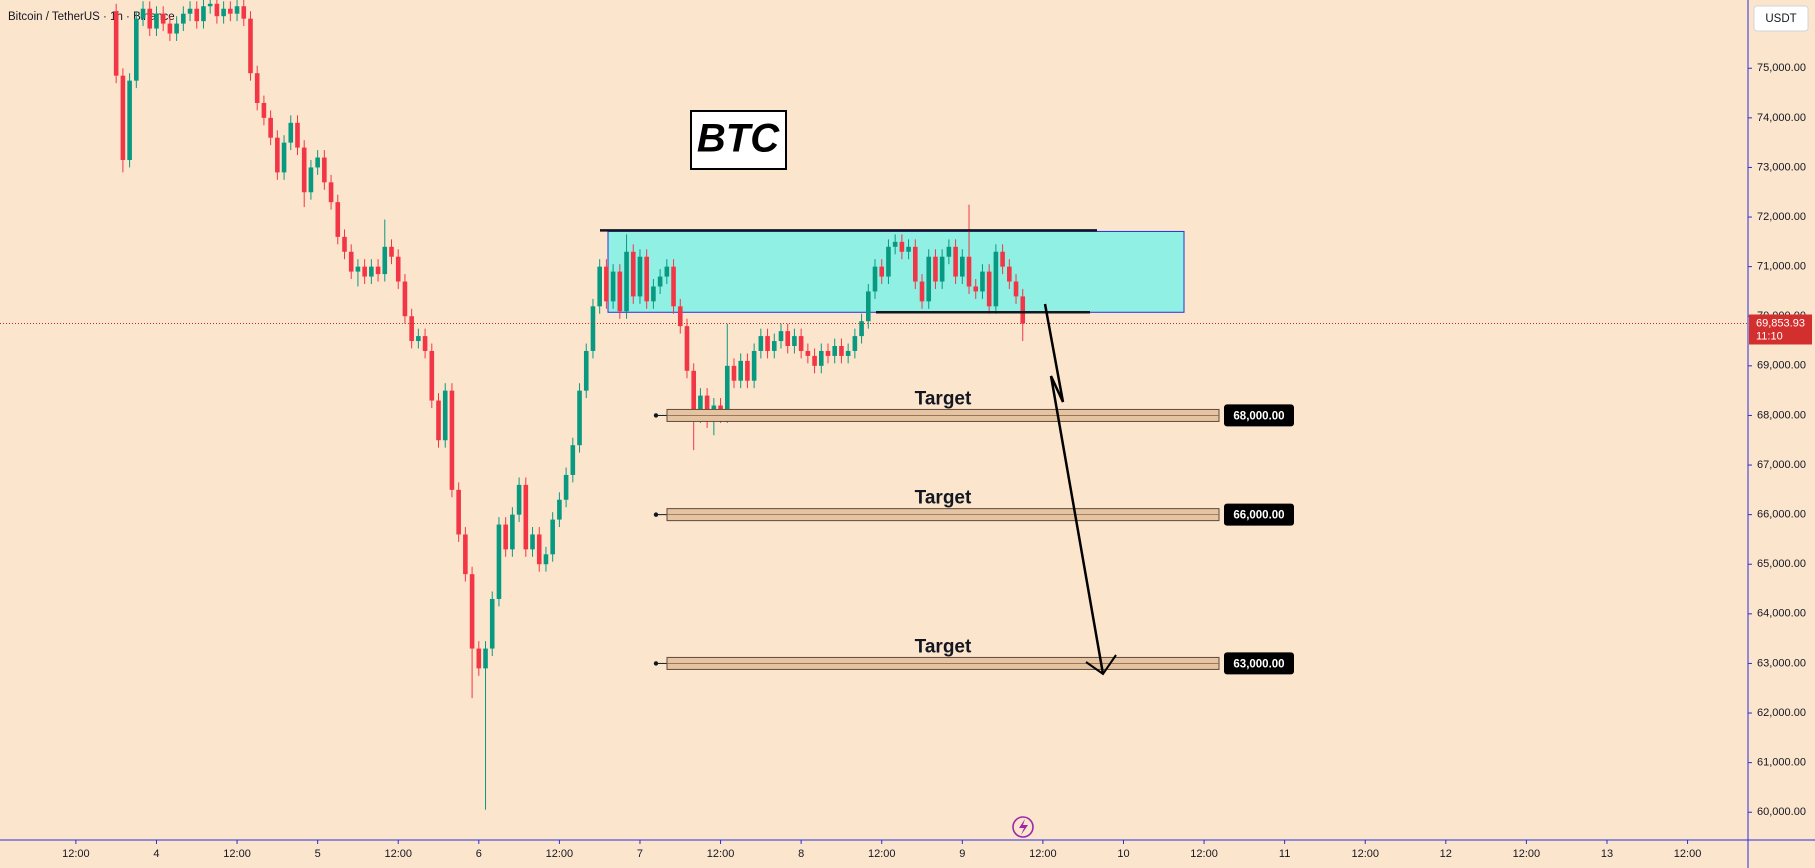 The width and height of the screenshot is (1815, 868). I want to click on x-tick-label: 5, so click(318, 854).